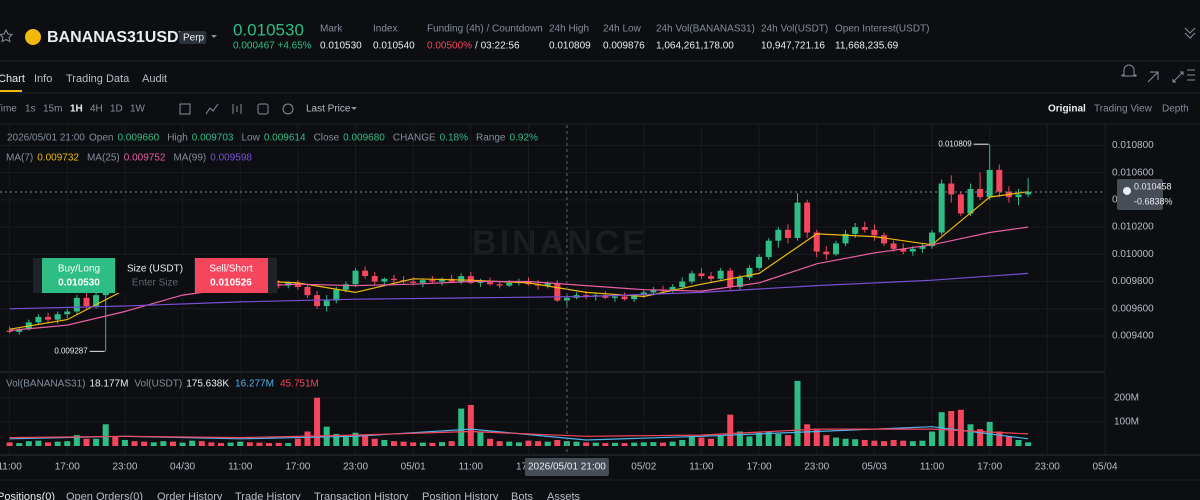 This screenshot has height=500, width=1200. Describe the element at coordinates (1129, 70) in the screenshot. I see `bell-icon` at that location.